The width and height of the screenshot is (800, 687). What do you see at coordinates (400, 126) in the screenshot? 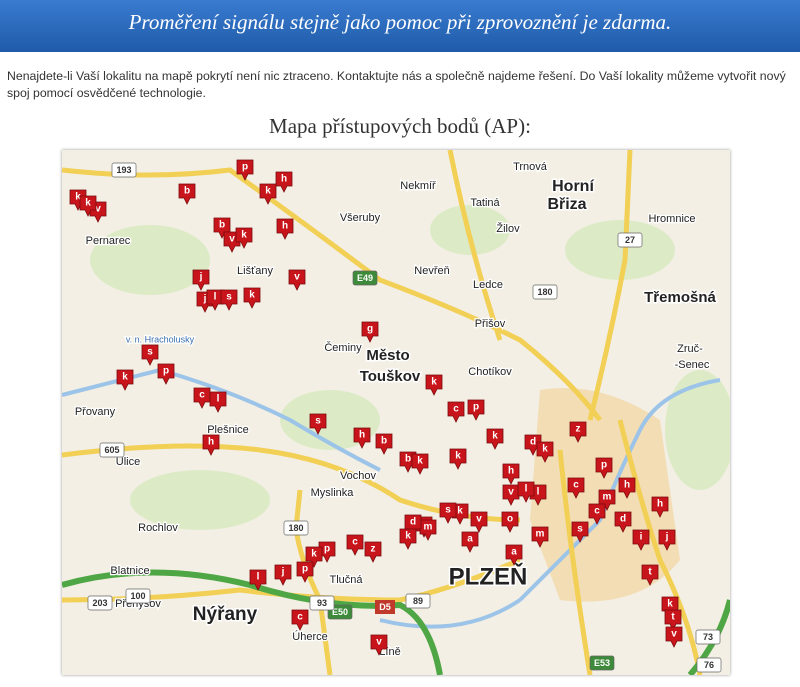
I see `map-title: Mapa přístupových bodů (AP):` at bounding box center [400, 126].